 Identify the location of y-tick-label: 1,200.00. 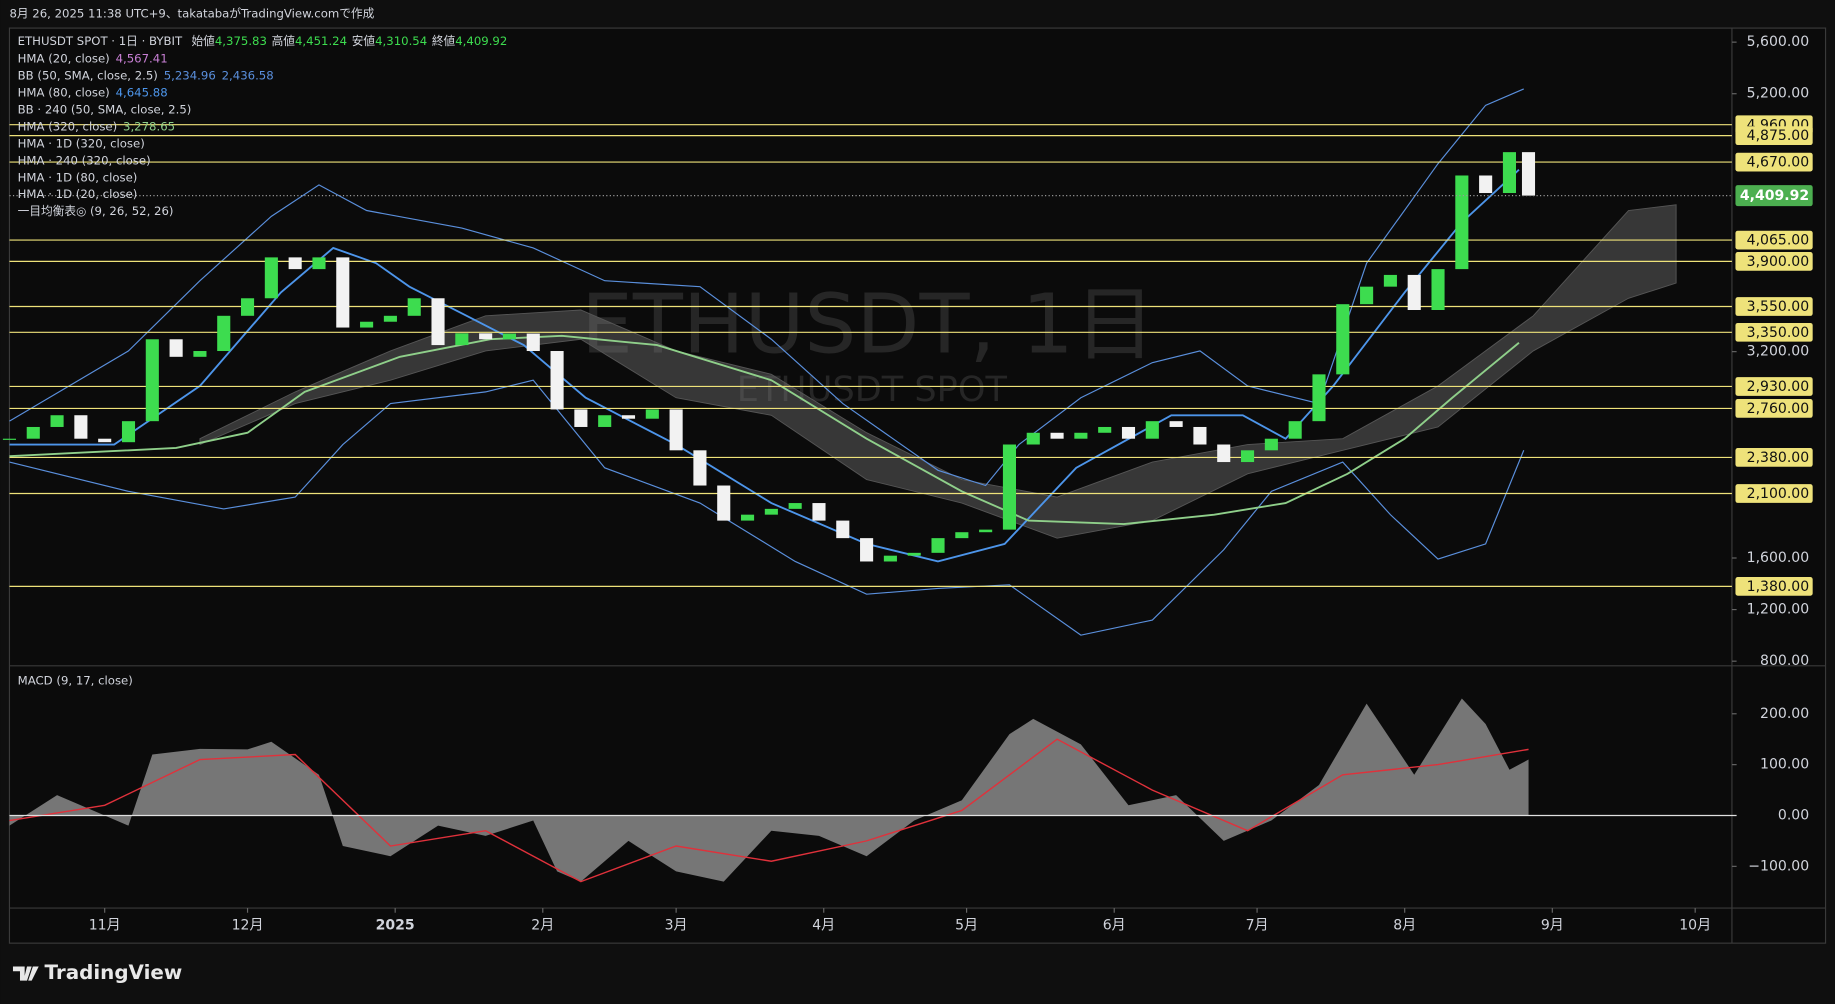
(1778, 610).